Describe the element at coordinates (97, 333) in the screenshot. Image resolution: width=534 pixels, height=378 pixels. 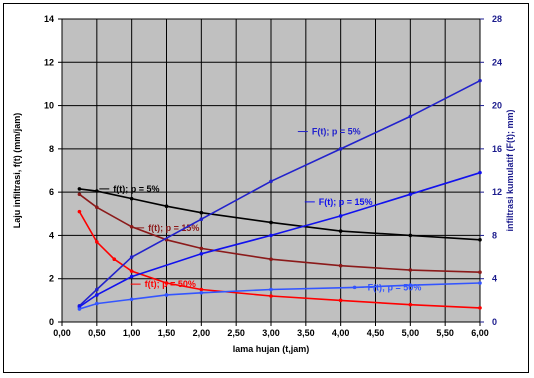
I see `x-tick-label: 0,50` at that location.